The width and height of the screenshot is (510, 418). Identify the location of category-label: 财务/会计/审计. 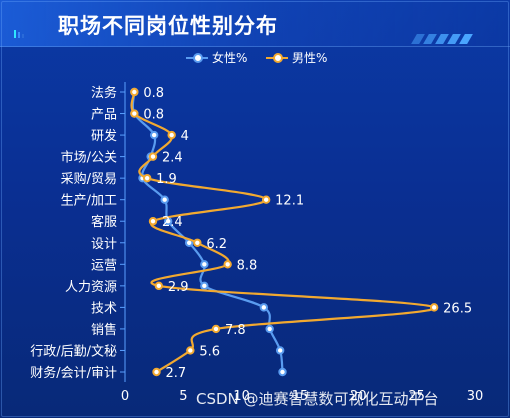
(73, 373).